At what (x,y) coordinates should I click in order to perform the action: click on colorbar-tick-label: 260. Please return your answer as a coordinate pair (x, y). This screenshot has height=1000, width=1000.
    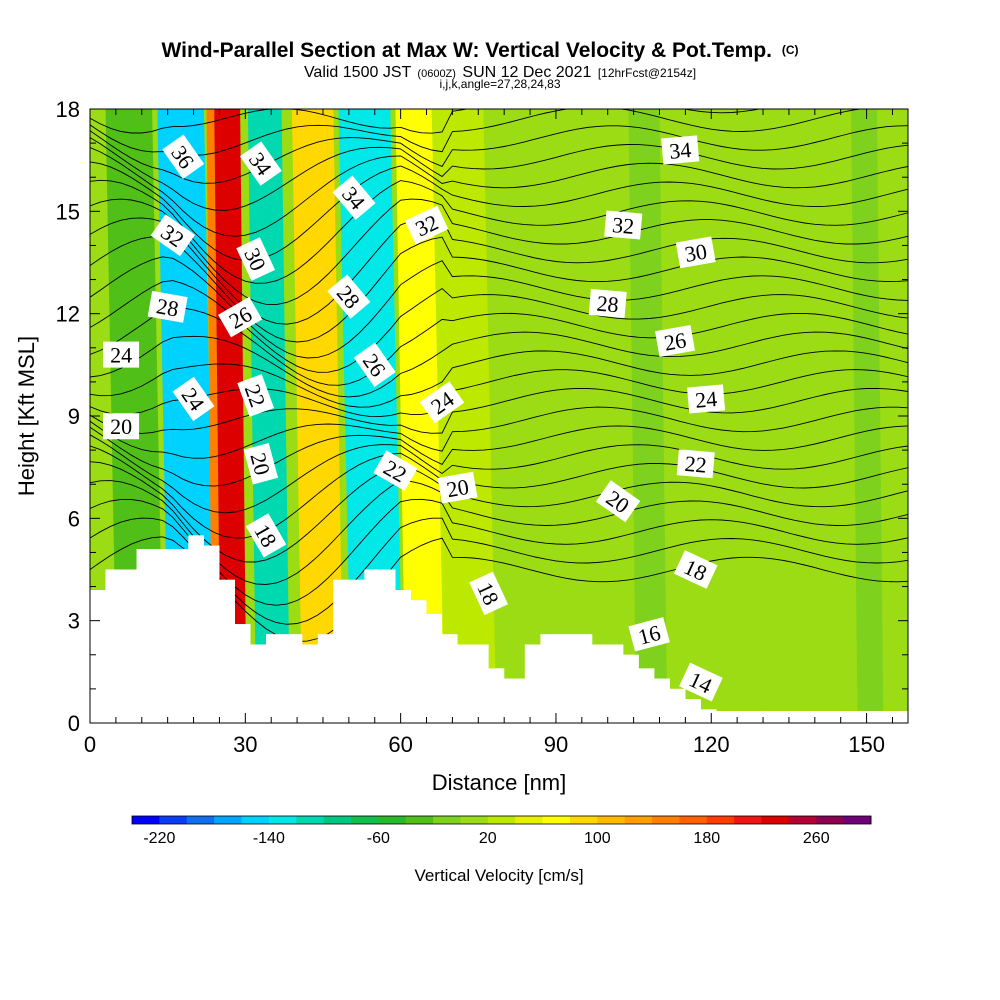
    Looking at the image, I should click on (816, 838).